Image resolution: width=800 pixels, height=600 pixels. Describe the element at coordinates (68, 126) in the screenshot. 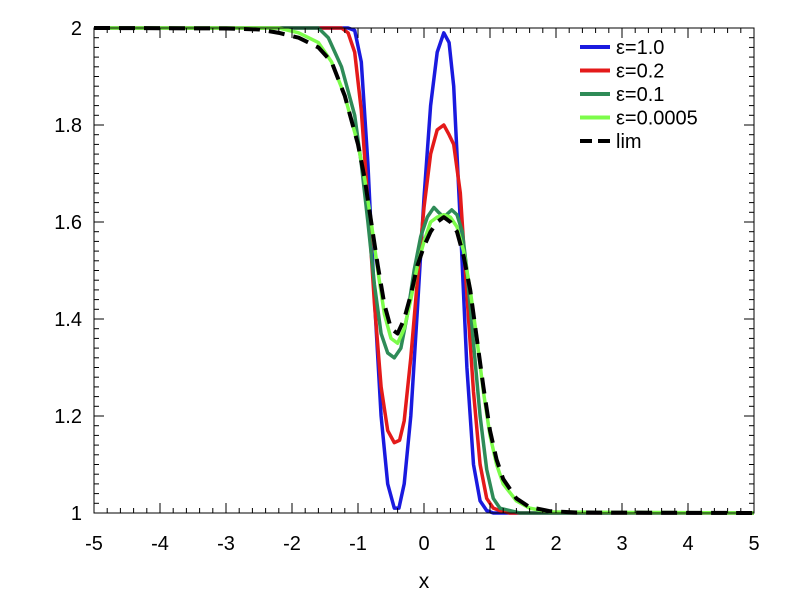

I see `y-tick-label: 1.8` at that location.